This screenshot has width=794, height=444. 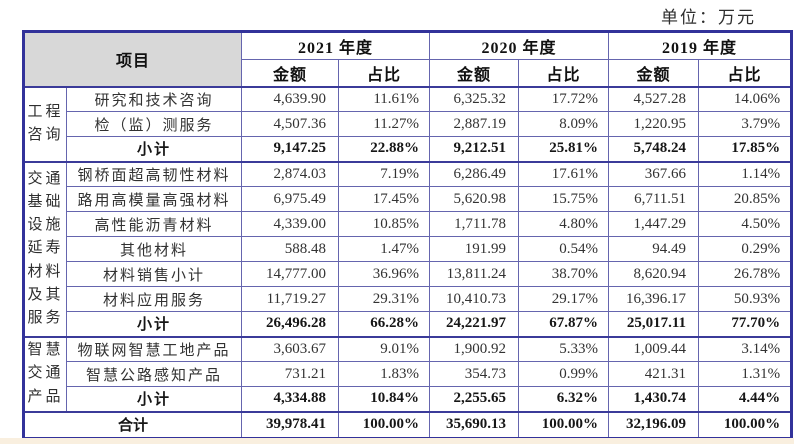 I want to click on amount-cell: 731.21, so click(x=290, y=374).